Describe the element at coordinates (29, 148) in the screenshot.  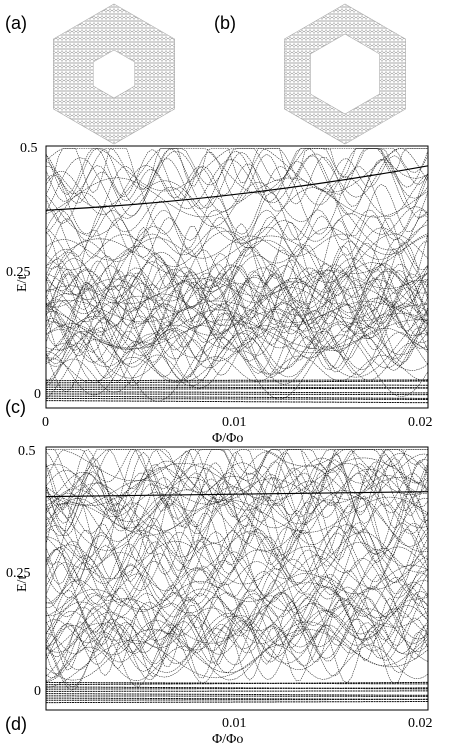
I see `chart-c-ytick-0.5: 0.5` at that location.